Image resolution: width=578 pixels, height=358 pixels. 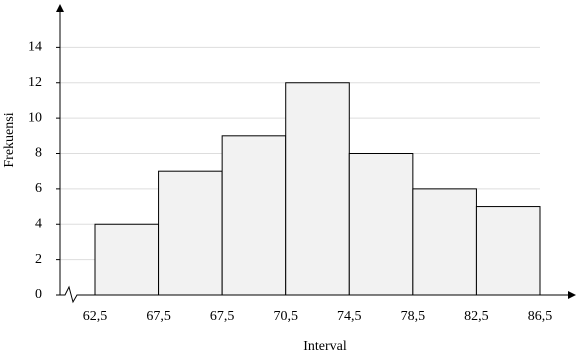 I want to click on x-tick-label: 82,5, so click(x=476, y=316).